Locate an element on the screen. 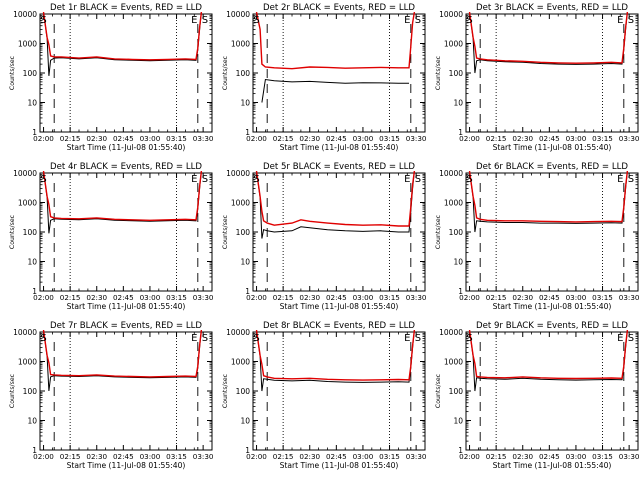  panel-title: Det 4r BLACK = Events, RED = LLD is located at coordinates (126, 167).